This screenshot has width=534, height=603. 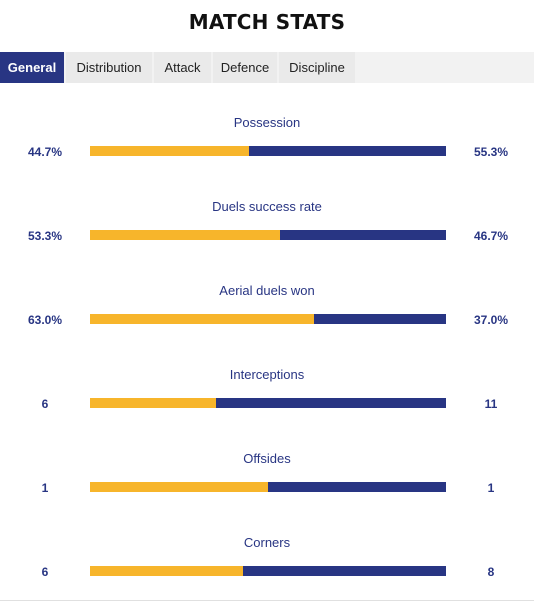 I want to click on away-value: 46.7%, so click(x=491, y=236).